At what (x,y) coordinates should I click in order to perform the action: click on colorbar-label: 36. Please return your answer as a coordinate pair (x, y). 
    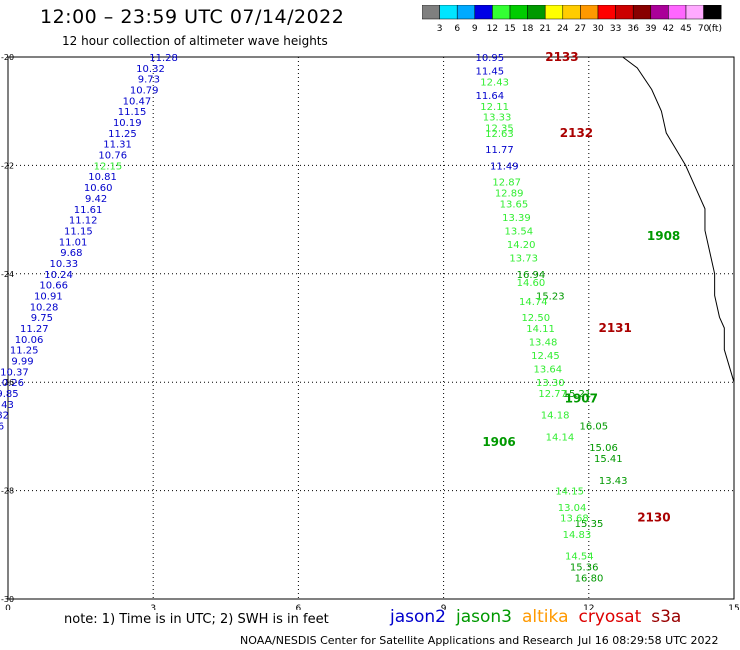
    Looking at the image, I should click on (633, 29).